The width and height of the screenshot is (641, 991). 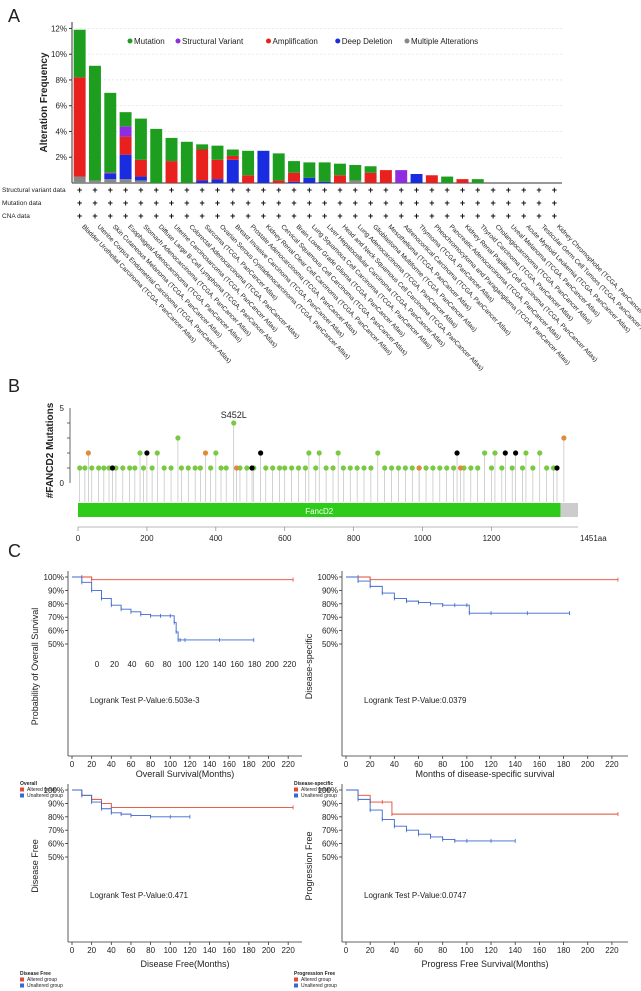 I want to click on y-tick-label: 10%, so click(x=59, y=54).